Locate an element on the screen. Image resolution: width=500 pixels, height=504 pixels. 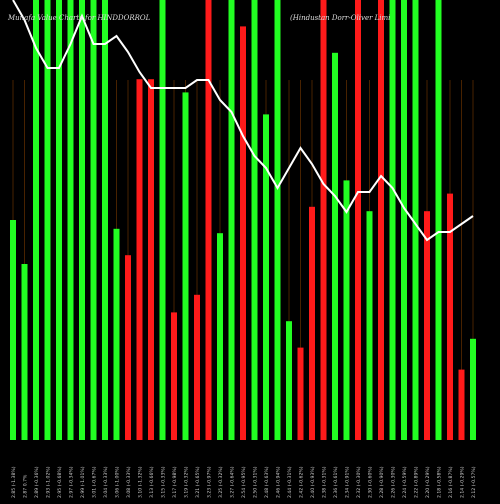
x-tick-label: 3.10 (-1.32%) is located at coordinates (141, 482).